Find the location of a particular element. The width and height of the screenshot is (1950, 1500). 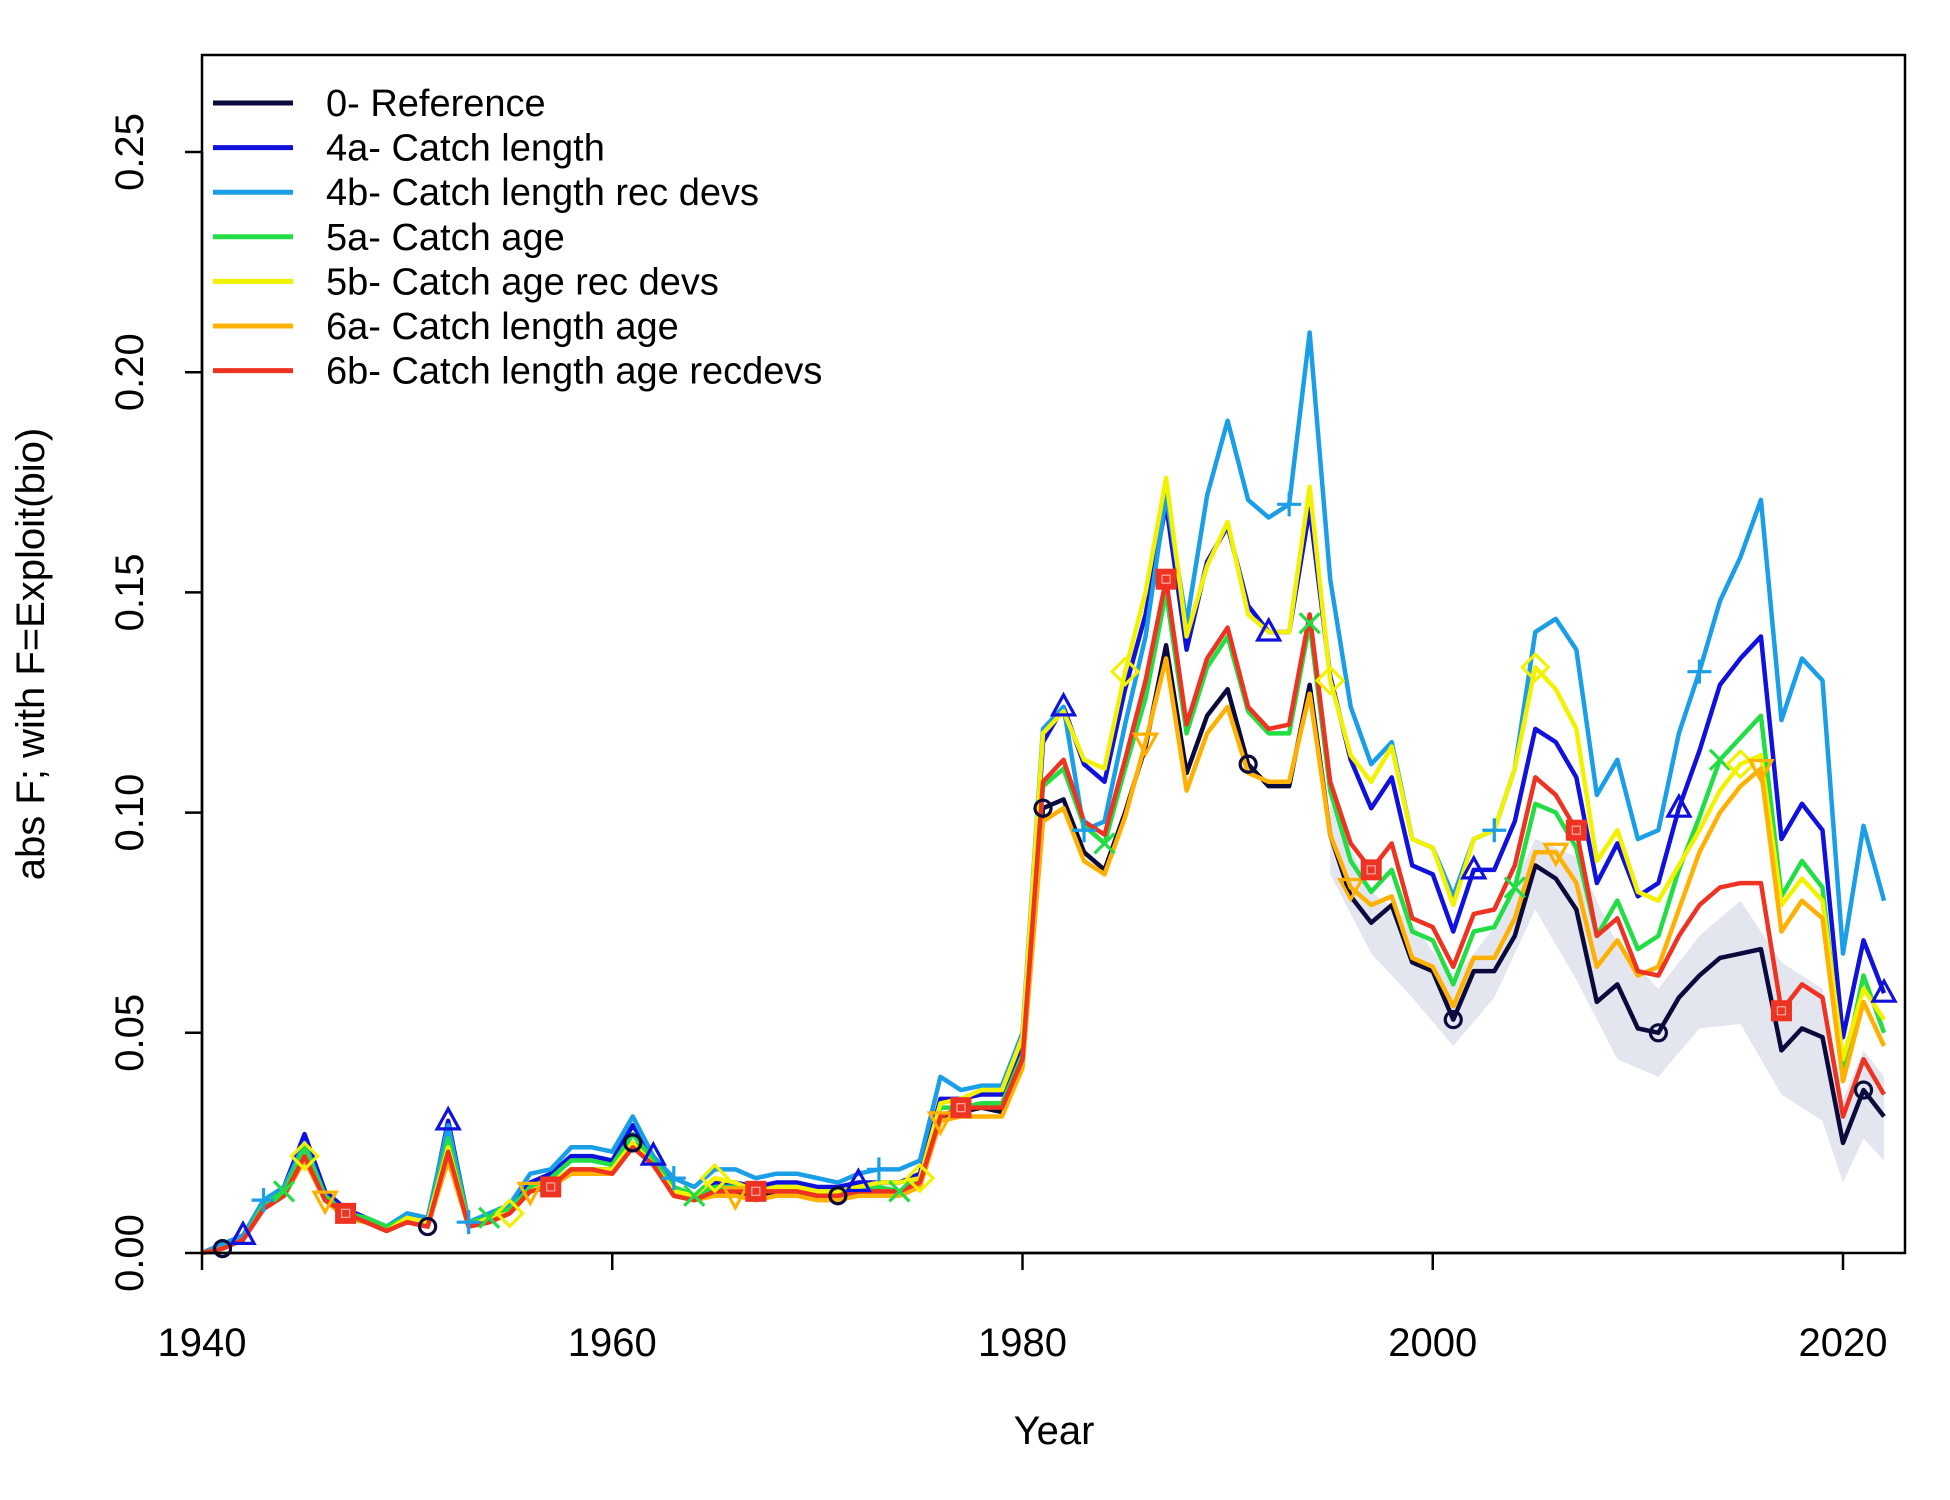

series-6-marker-5-inner is located at coordinates (1371, 870).